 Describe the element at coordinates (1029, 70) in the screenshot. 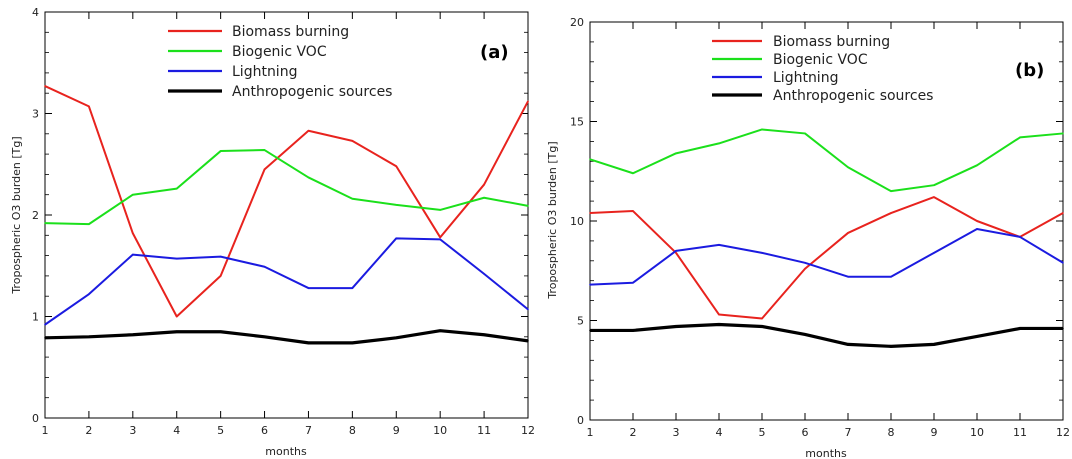

I see `panel-label-b: (b)` at that location.